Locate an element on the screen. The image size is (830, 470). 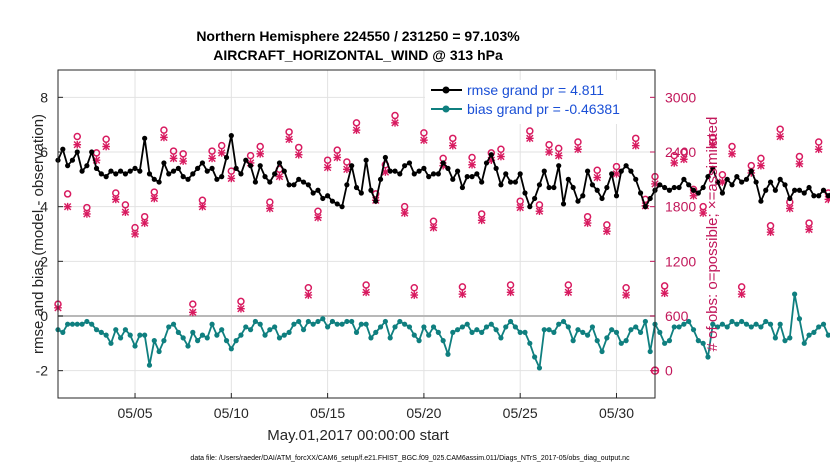
y-right-tick-label: 0 is located at coordinates (669, 371).